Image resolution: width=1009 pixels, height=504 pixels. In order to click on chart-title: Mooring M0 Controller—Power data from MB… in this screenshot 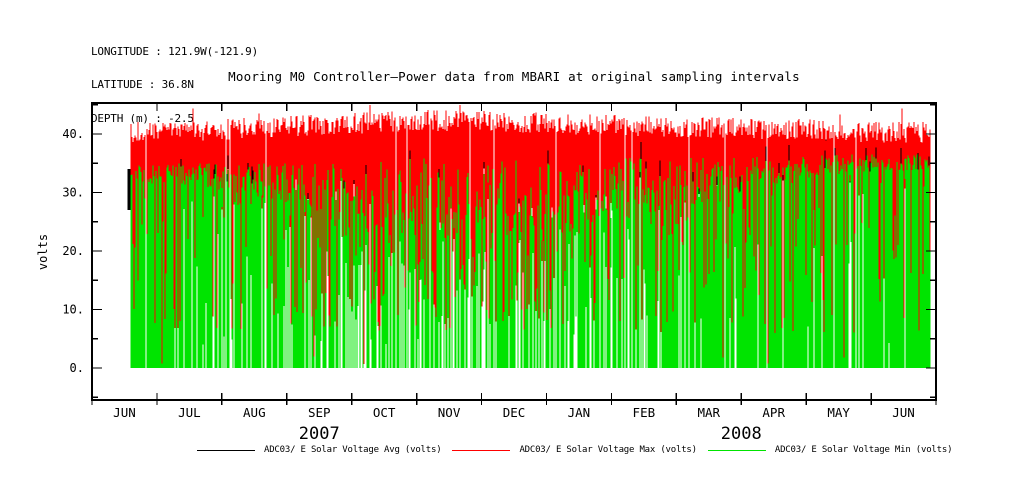, I will do `click(514, 76)`.